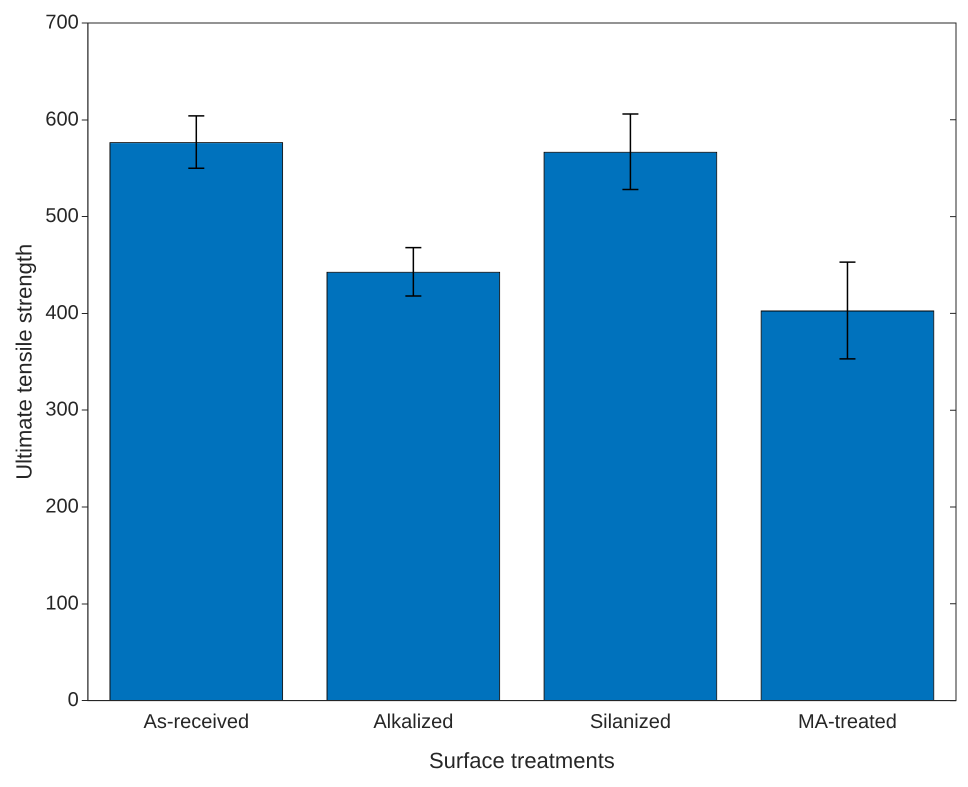  Describe the element at coordinates (62, 507) in the screenshot. I see `y-tick-label: 200` at that location.